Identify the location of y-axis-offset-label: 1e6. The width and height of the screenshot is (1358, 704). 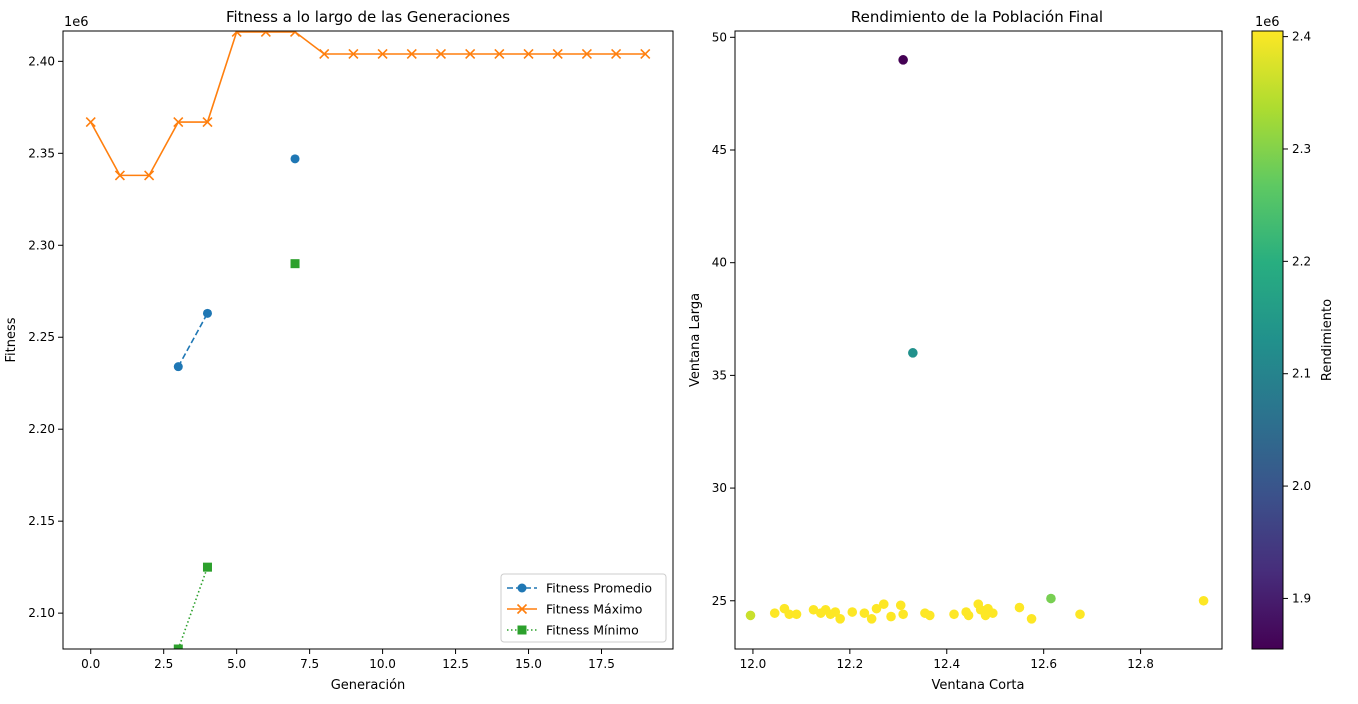
(76, 22).